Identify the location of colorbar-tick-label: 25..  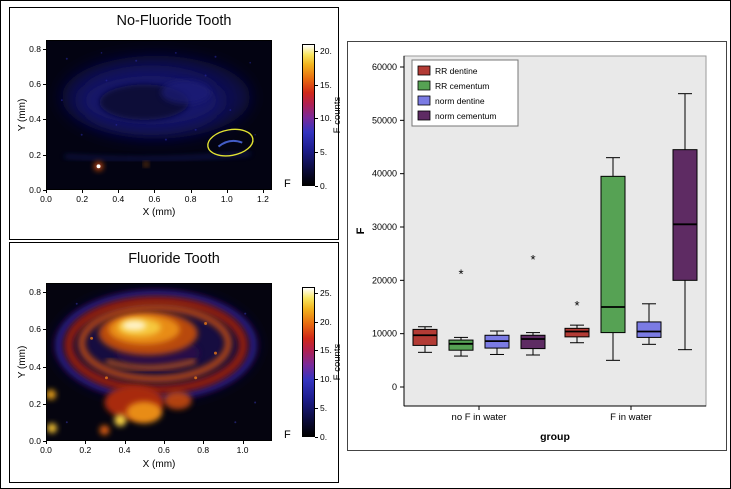
(326, 292).